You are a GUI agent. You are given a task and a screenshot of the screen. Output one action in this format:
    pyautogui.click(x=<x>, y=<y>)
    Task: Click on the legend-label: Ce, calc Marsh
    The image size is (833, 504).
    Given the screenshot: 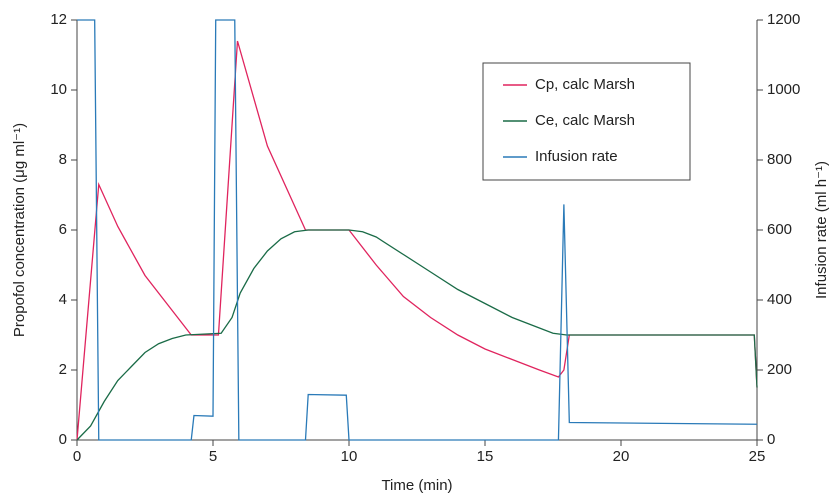 What is the action you would take?
    pyautogui.click(x=585, y=120)
    